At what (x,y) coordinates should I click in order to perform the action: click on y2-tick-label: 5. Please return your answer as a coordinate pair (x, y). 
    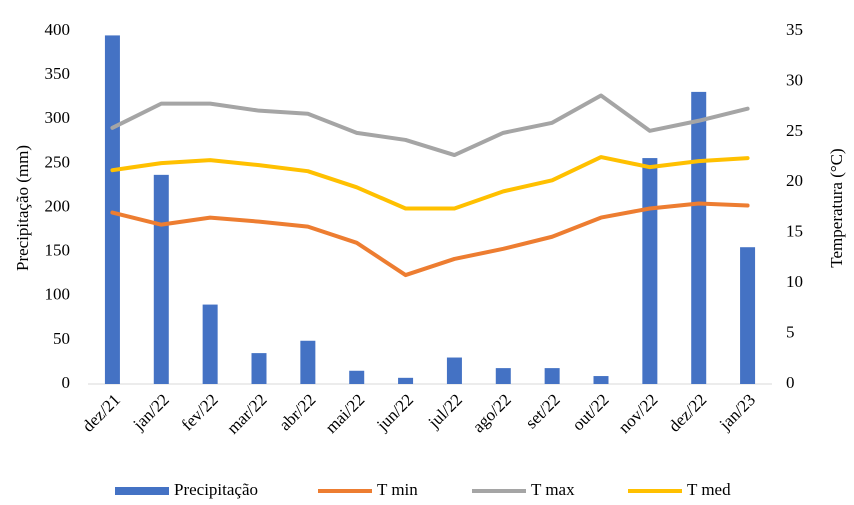
    Looking at the image, I should click on (790, 331).